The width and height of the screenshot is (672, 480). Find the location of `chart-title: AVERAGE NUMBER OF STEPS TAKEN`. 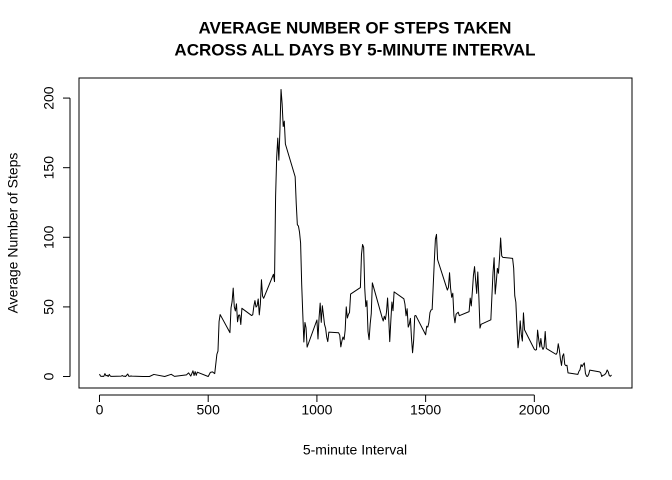

chart-title: AVERAGE NUMBER OF STEPS TAKEN is located at coordinates (355, 27).